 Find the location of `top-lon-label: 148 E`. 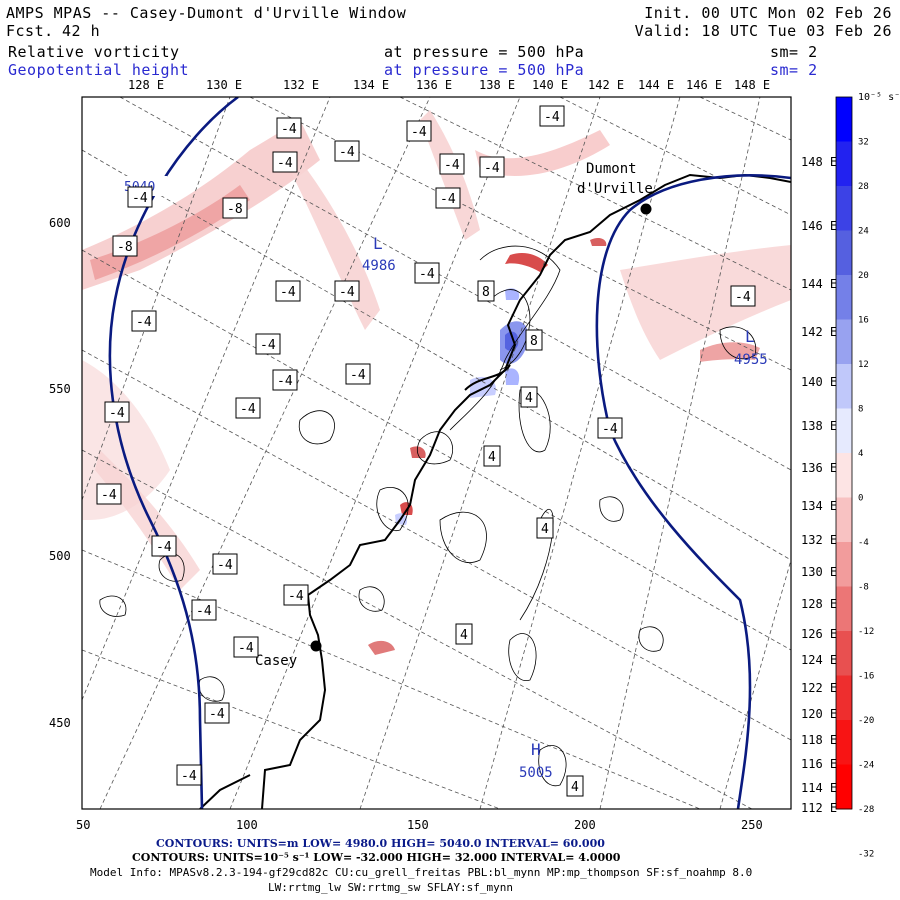

top-lon-label: 148 E is located at coordinates (752, 85).